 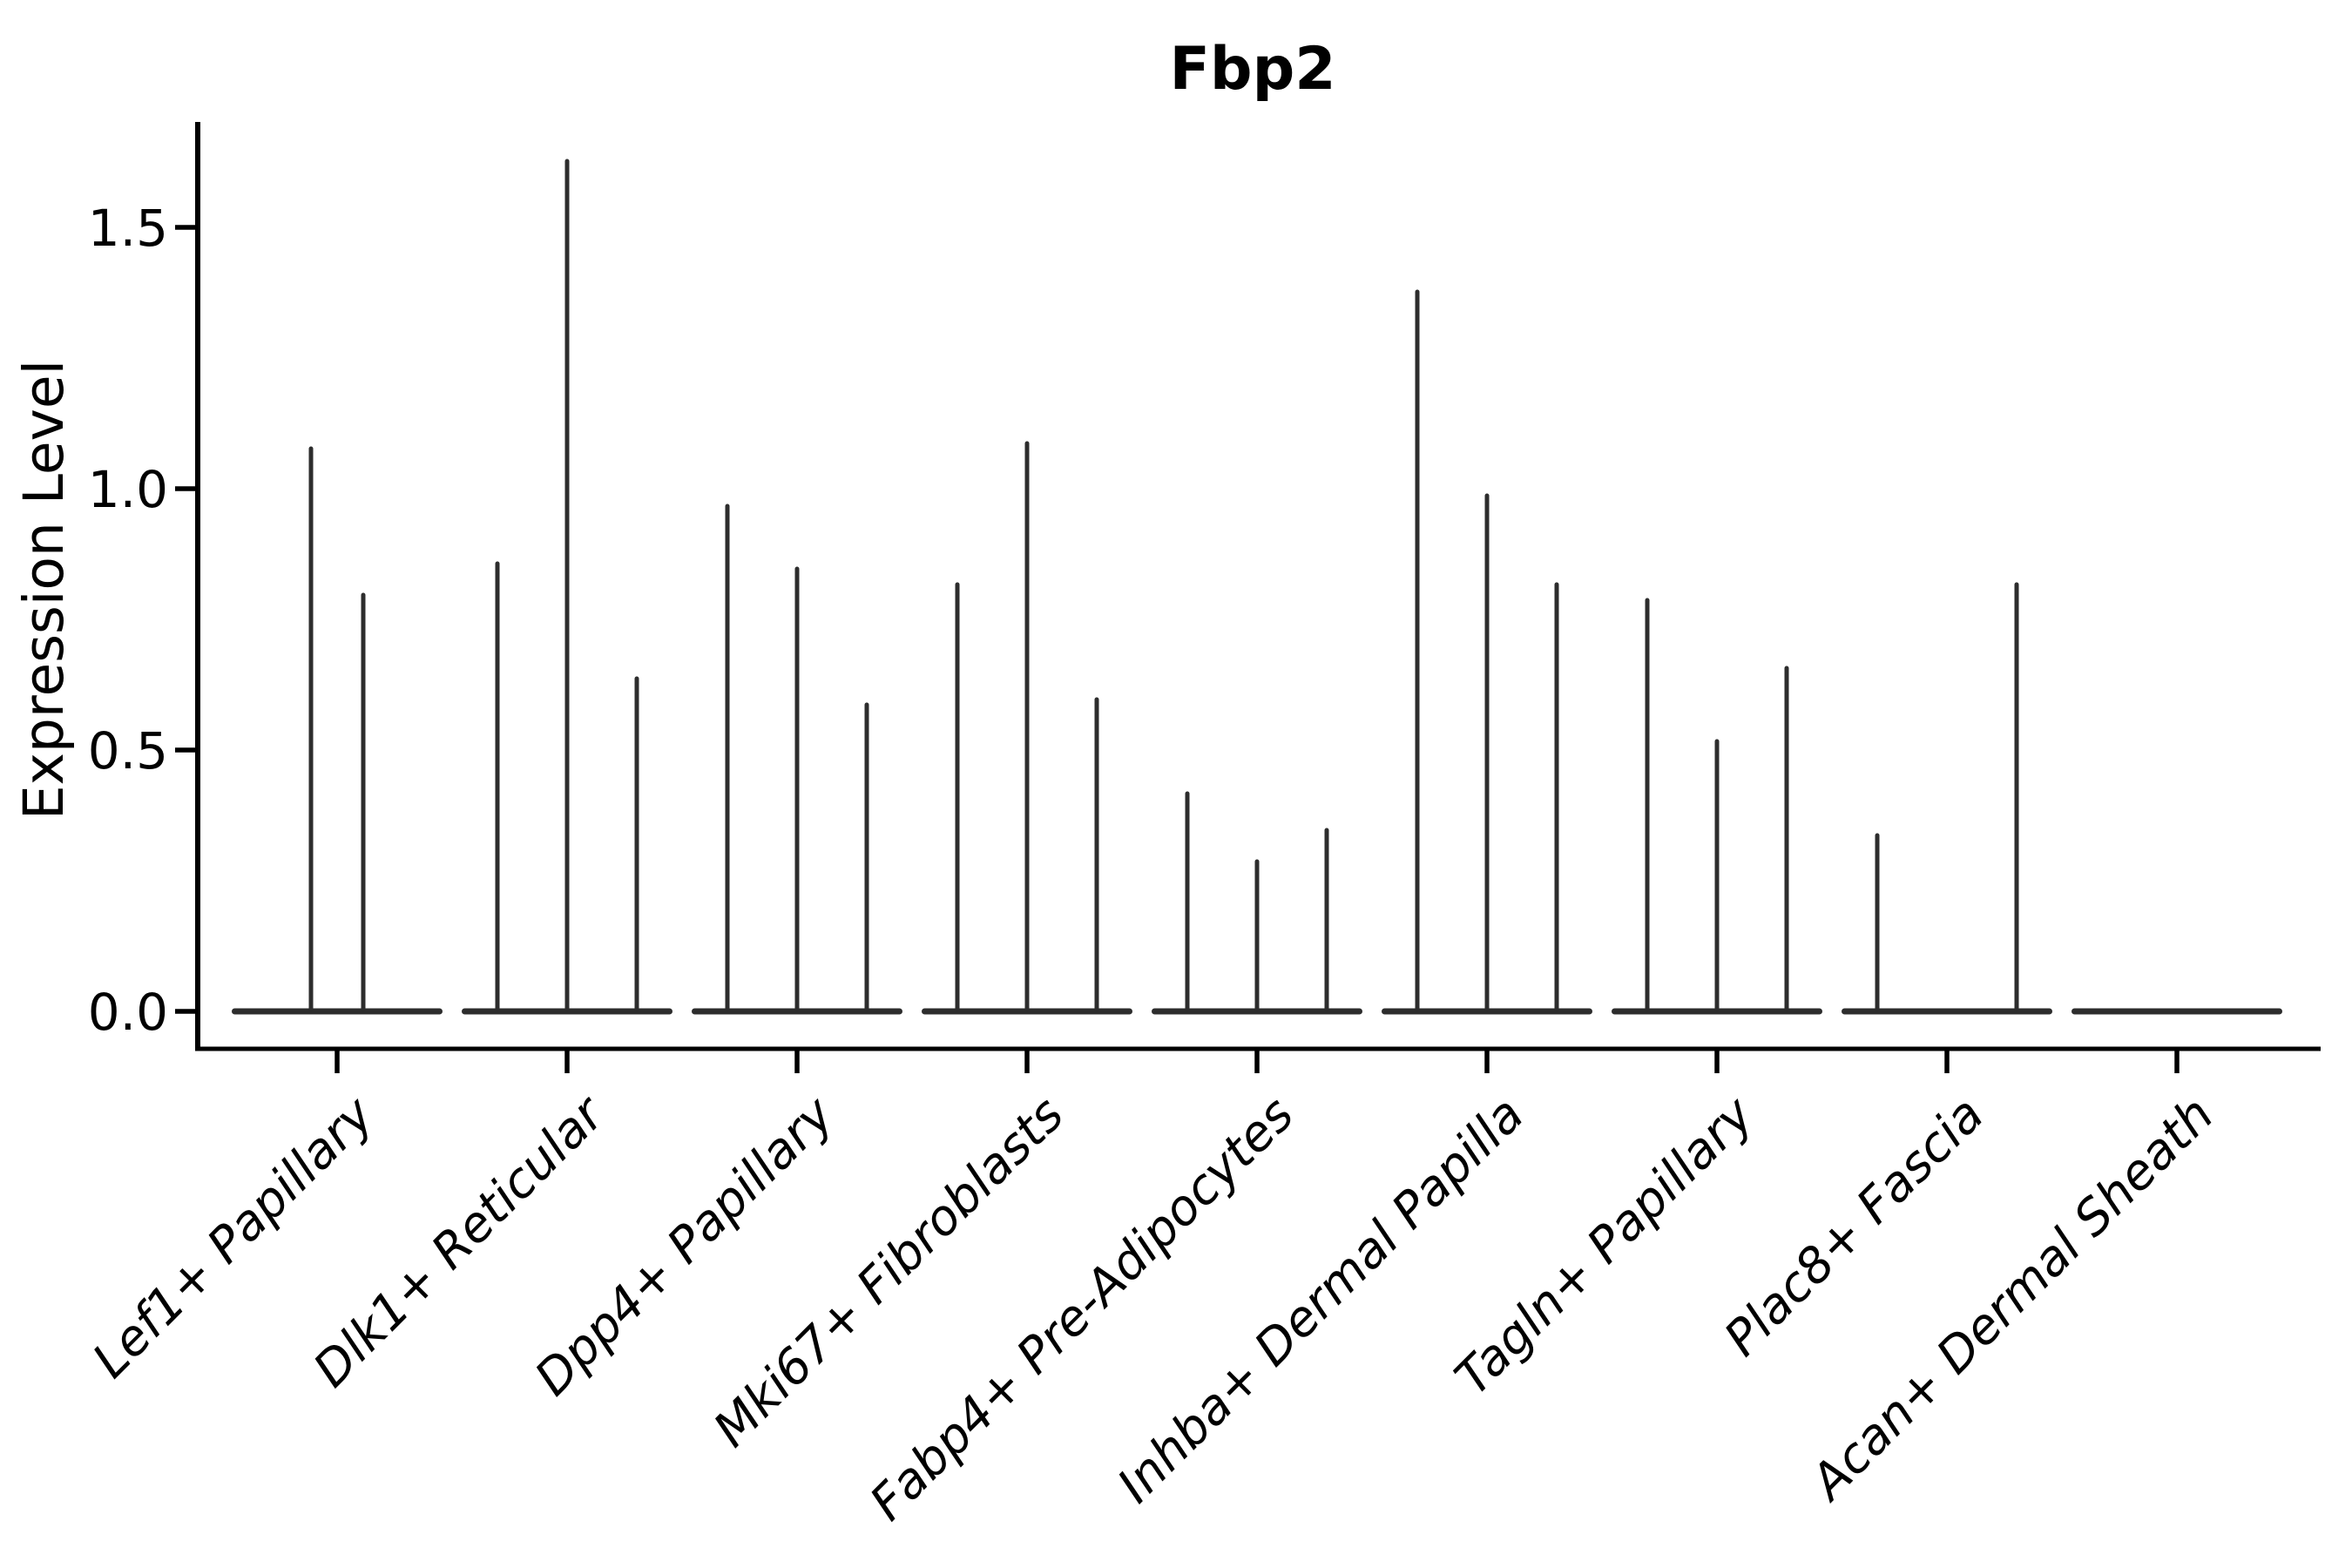 I want to click on y-axis-label: Expression Level, so click(x=44, y=590).